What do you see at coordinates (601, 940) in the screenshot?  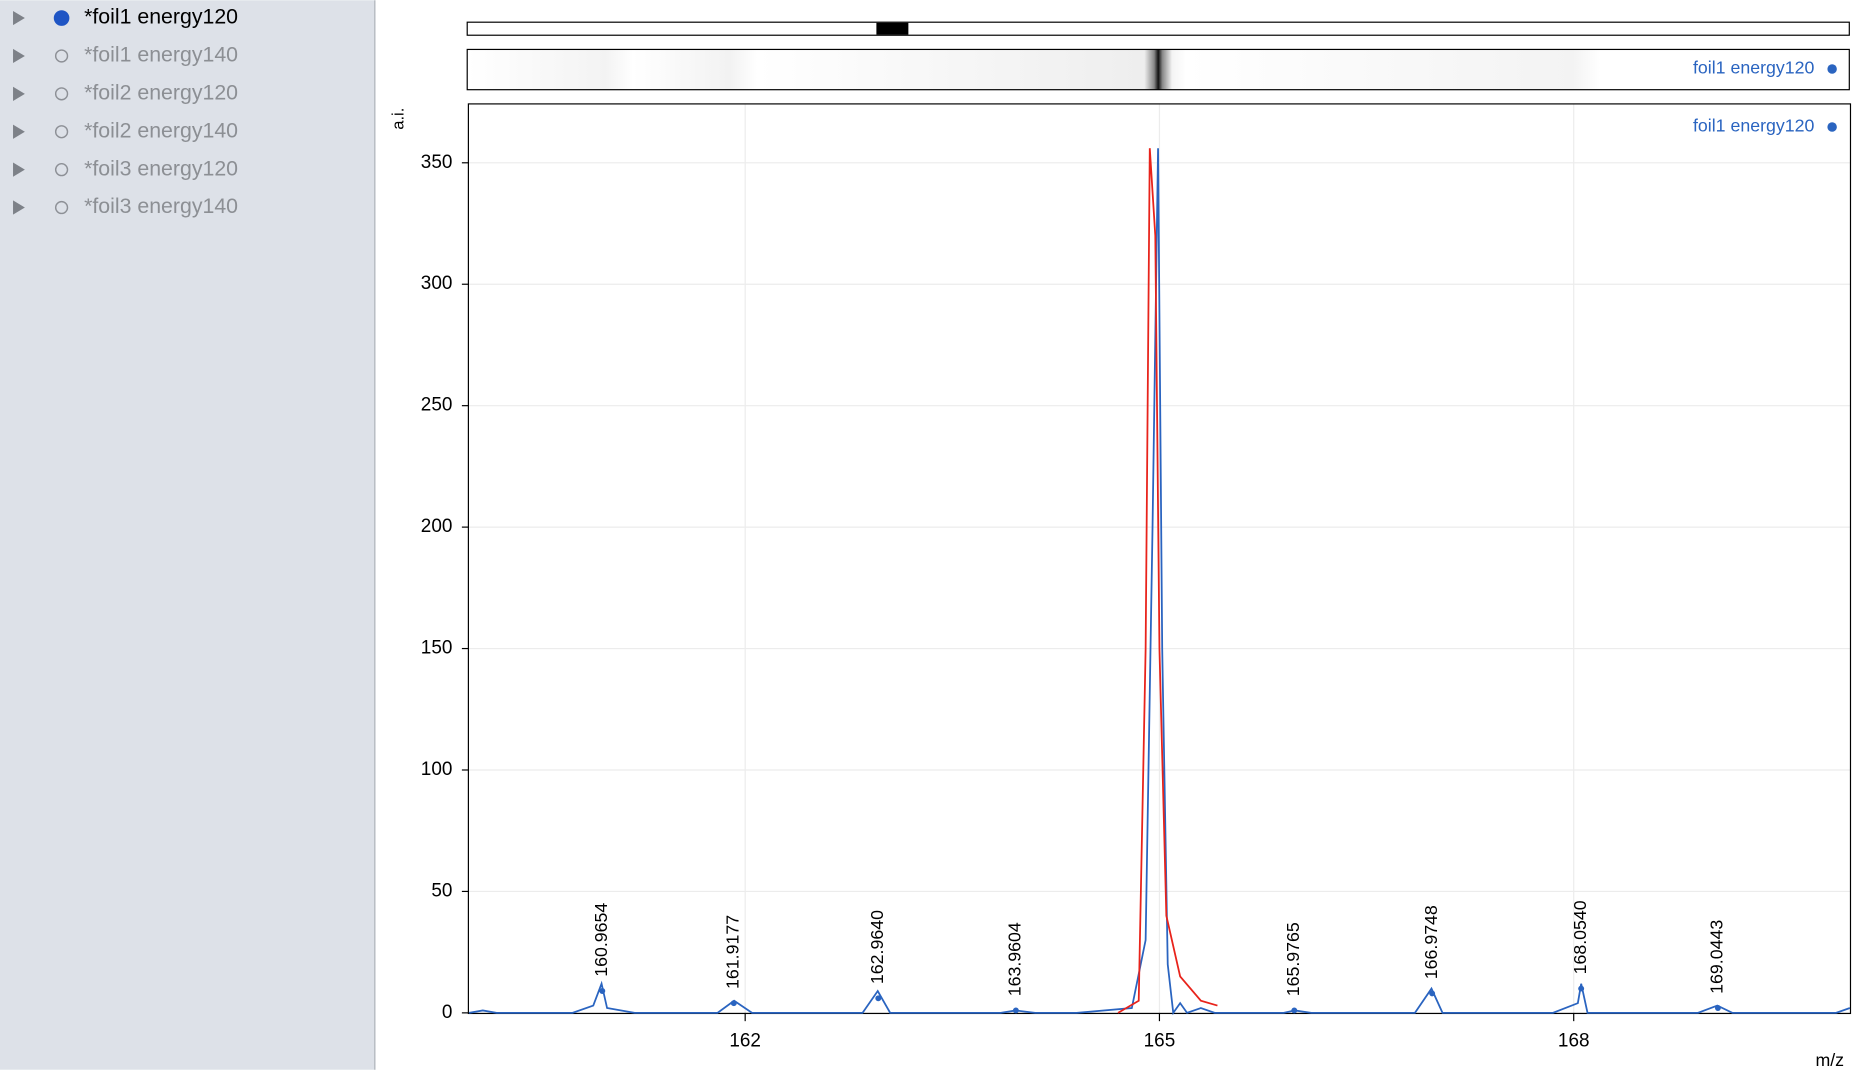 I see `peak-label: 160.9654` at bounding box center [601, 940].